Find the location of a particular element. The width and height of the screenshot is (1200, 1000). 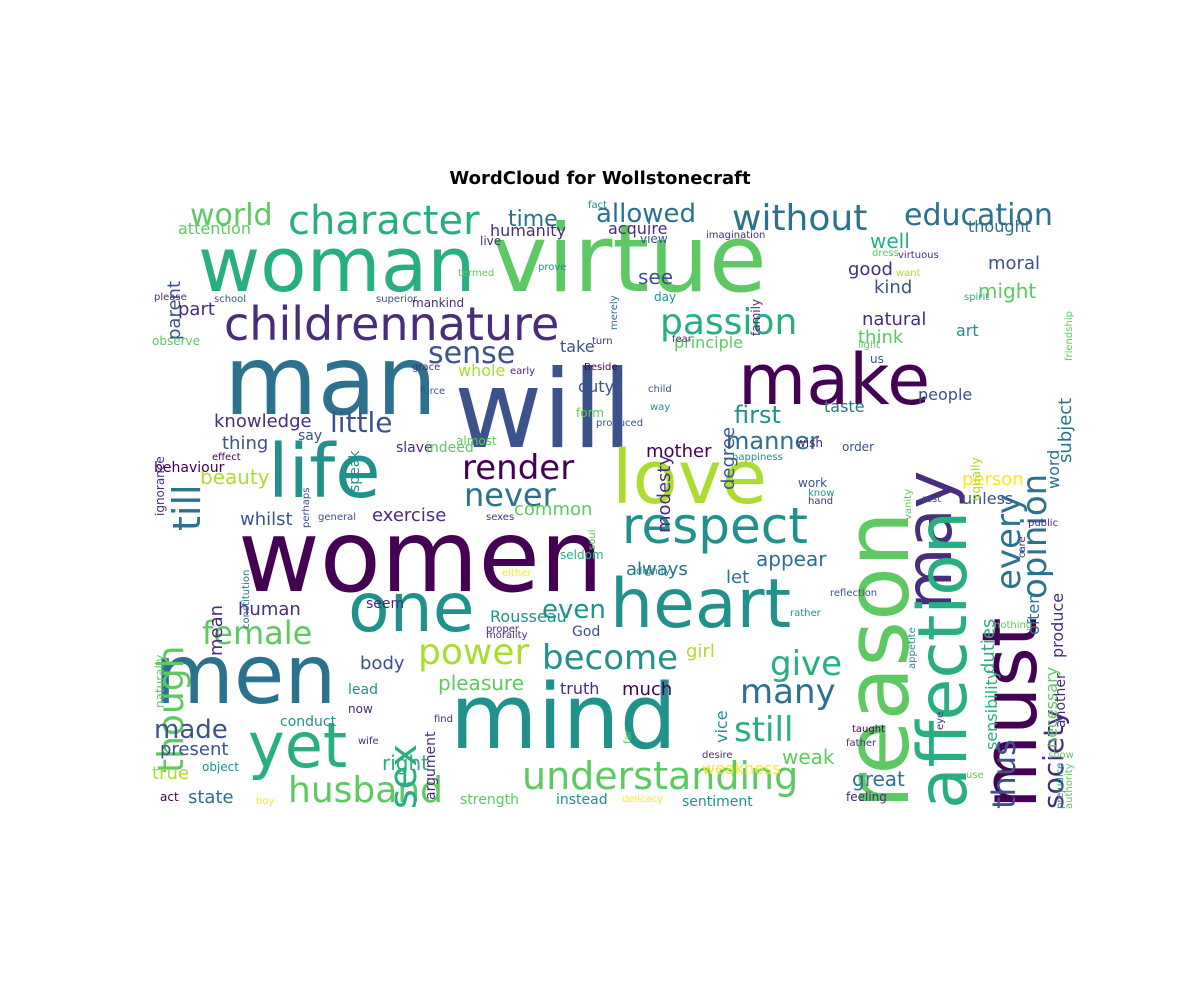

word-feeling: feeling is located at coordinates (866, 797).